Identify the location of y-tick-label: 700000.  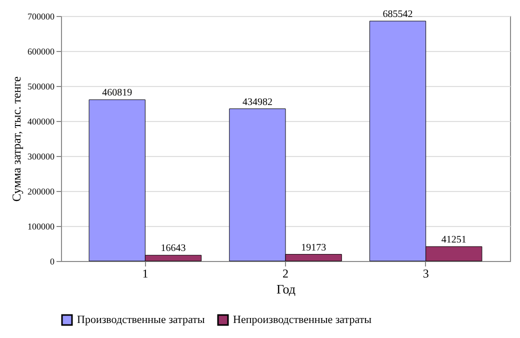
(41, 17).